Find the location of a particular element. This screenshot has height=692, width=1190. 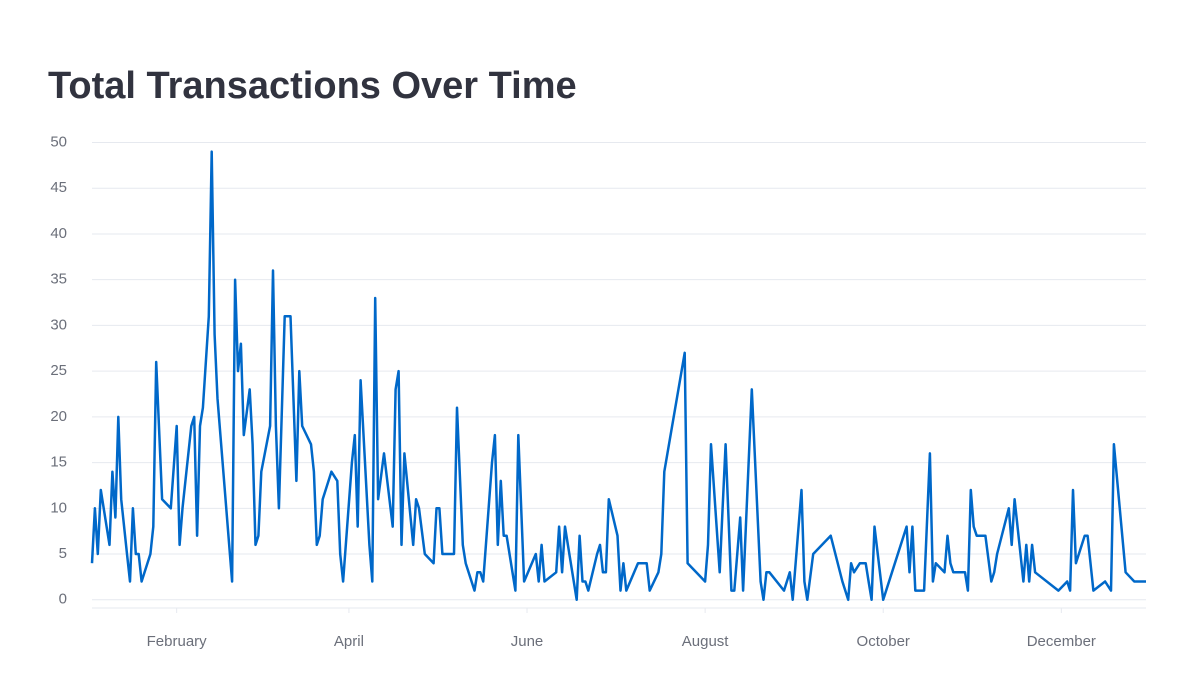

x-tick-label: June is located at coordinates (527, 641).